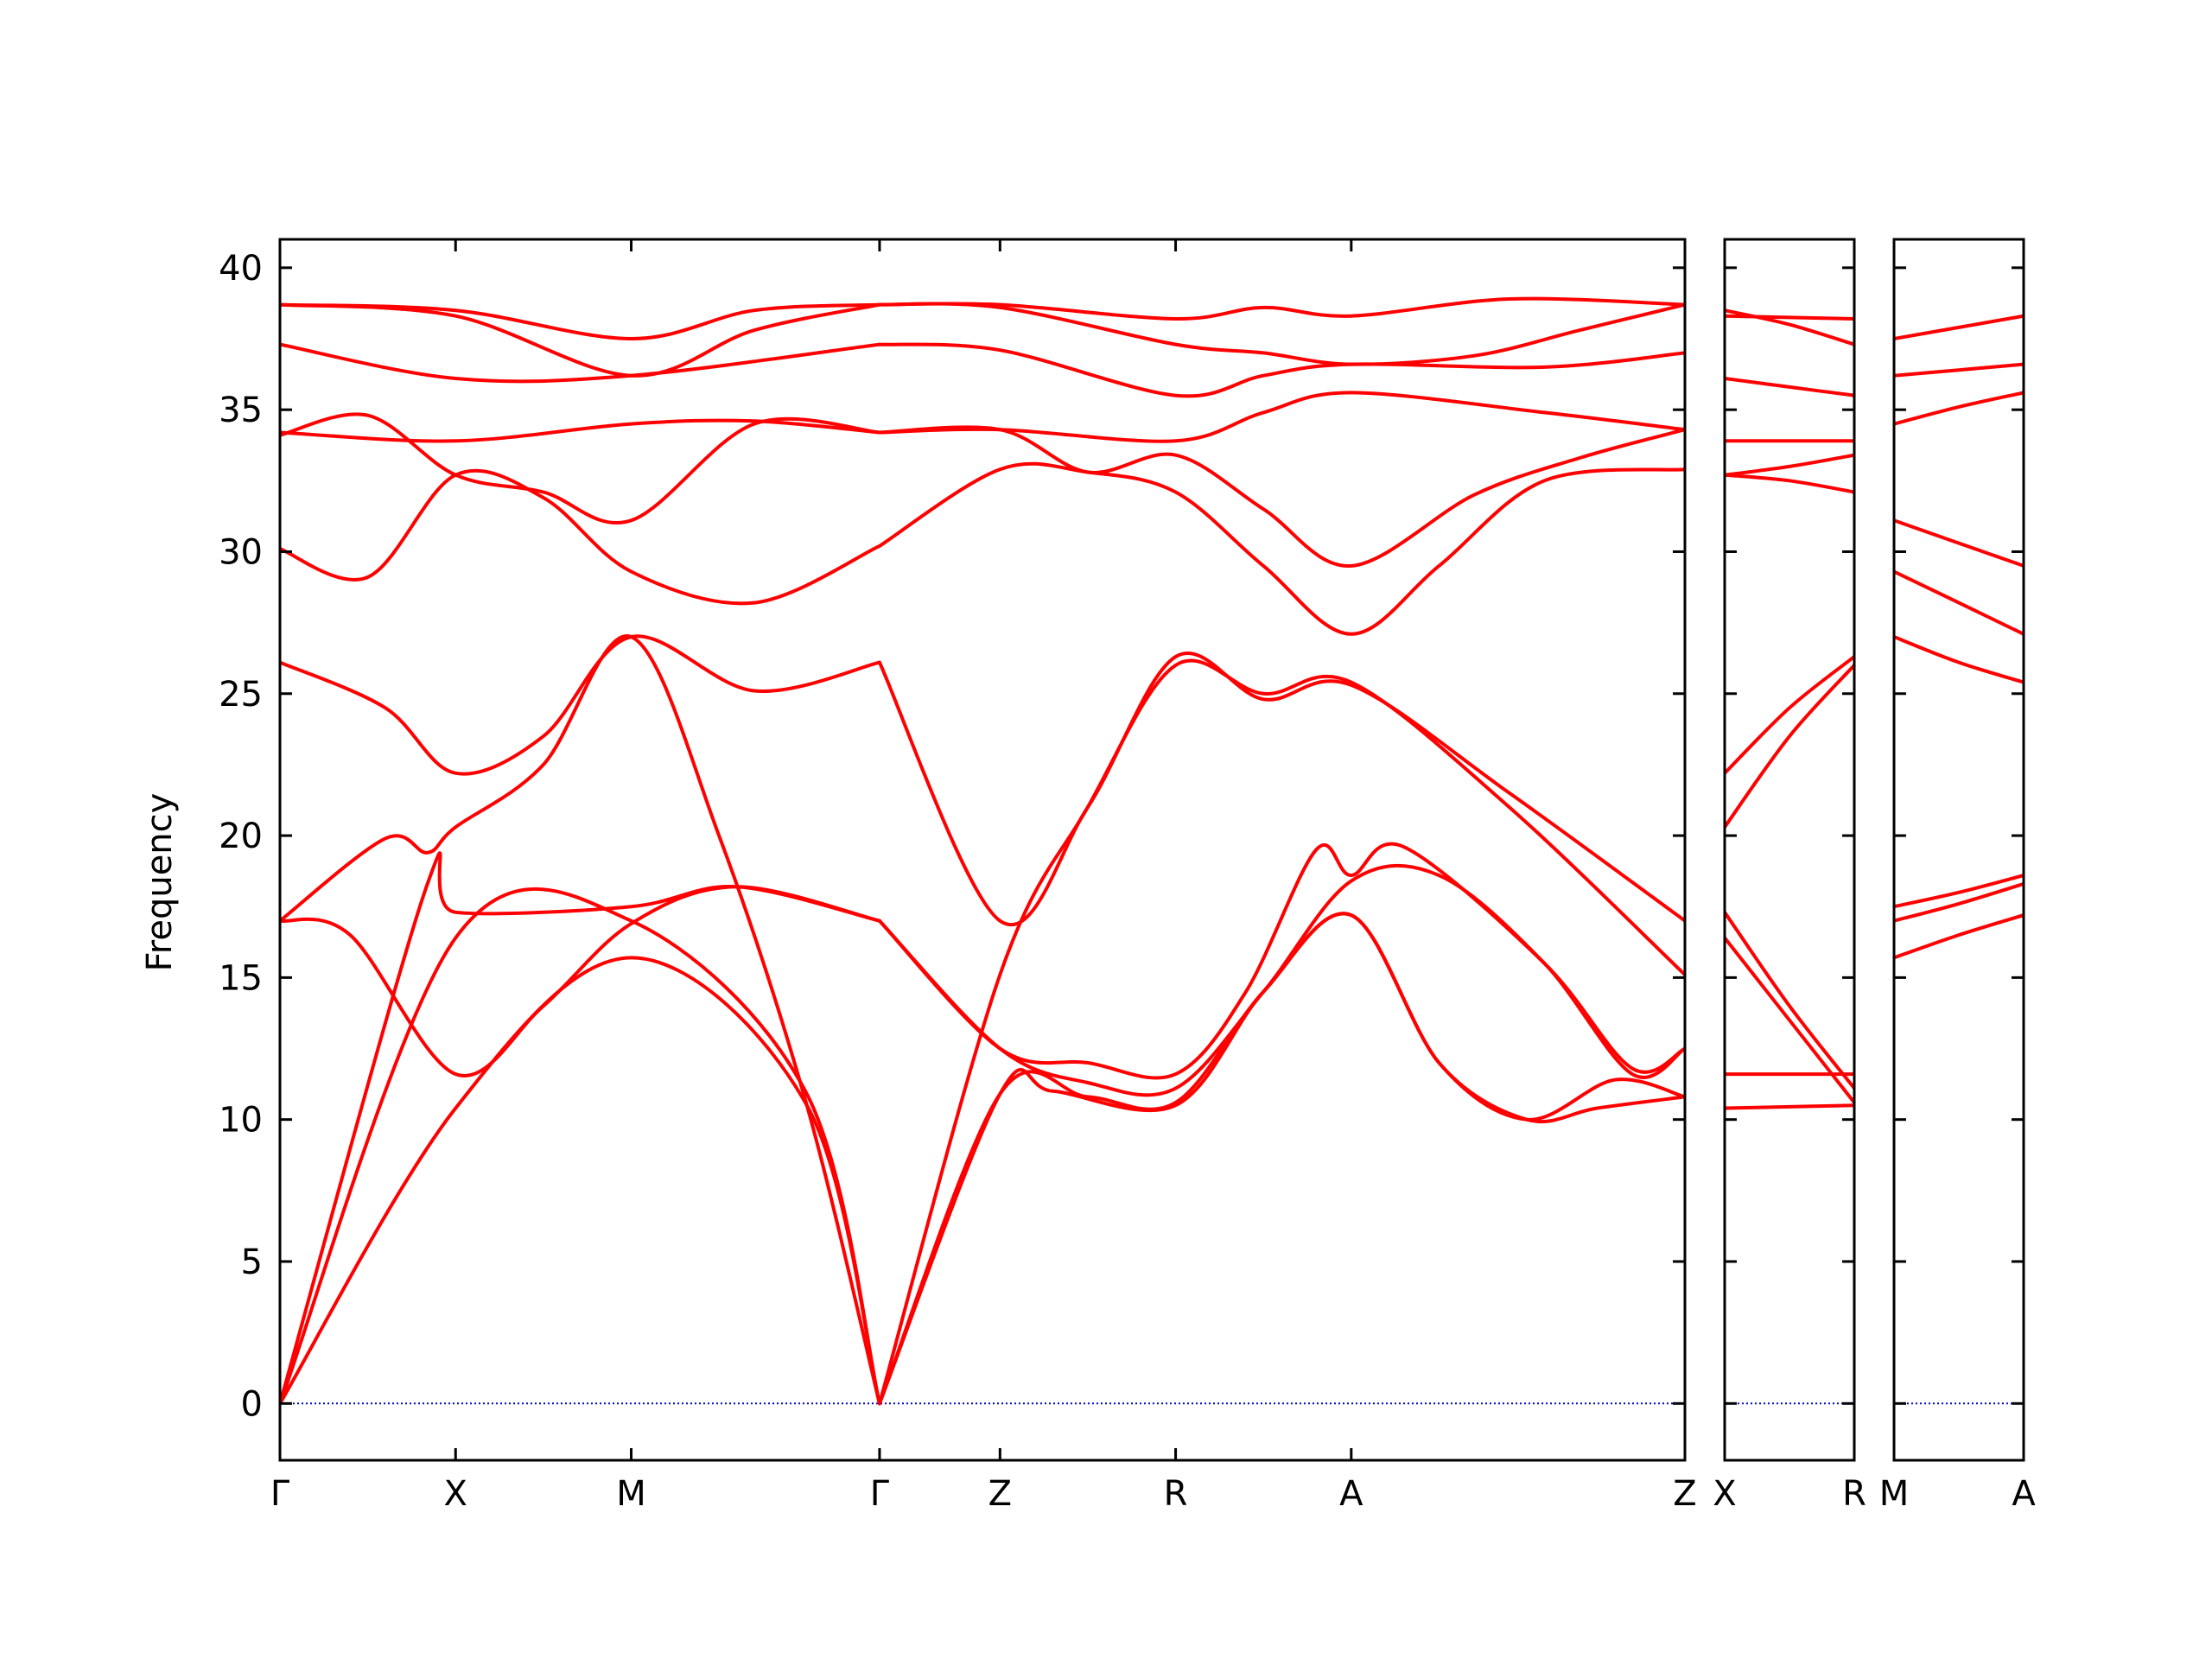  I want to click on y-tick-label: 25, so click(241, 695).